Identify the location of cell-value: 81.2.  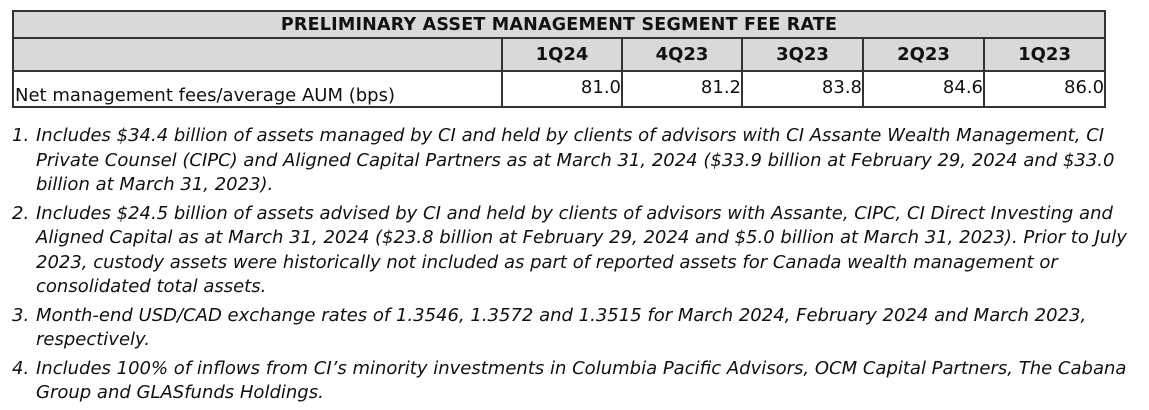
(682, 89).